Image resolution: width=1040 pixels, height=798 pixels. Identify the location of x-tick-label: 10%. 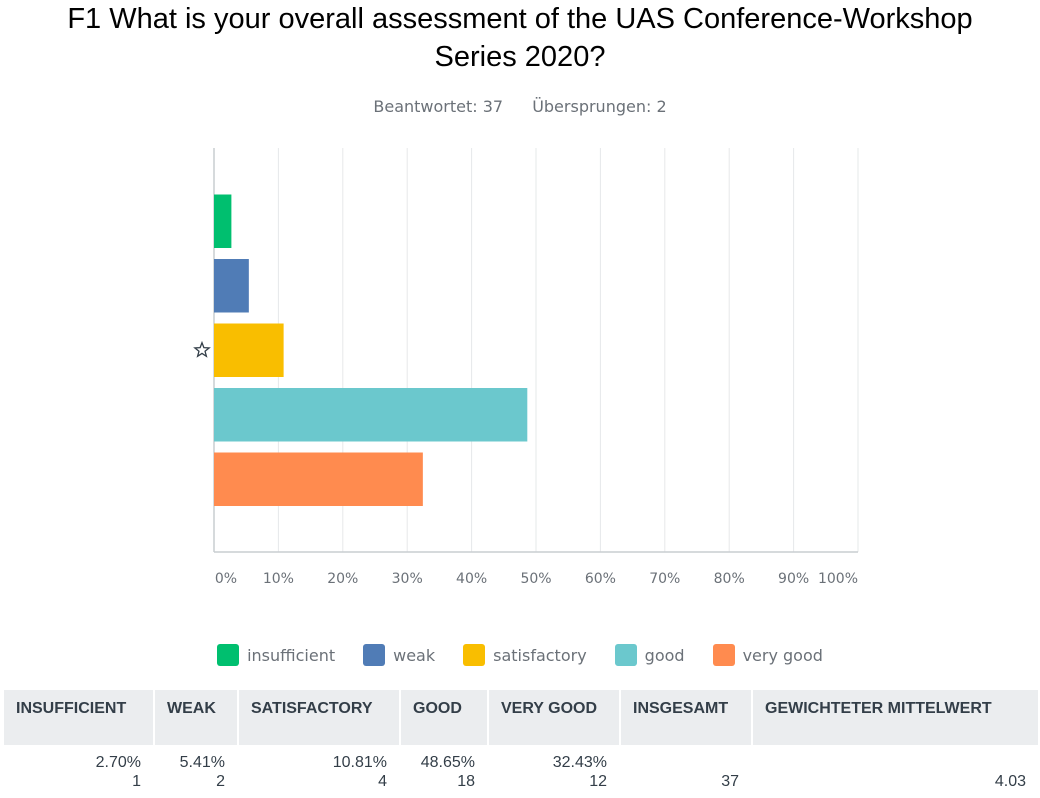
(278, 579).